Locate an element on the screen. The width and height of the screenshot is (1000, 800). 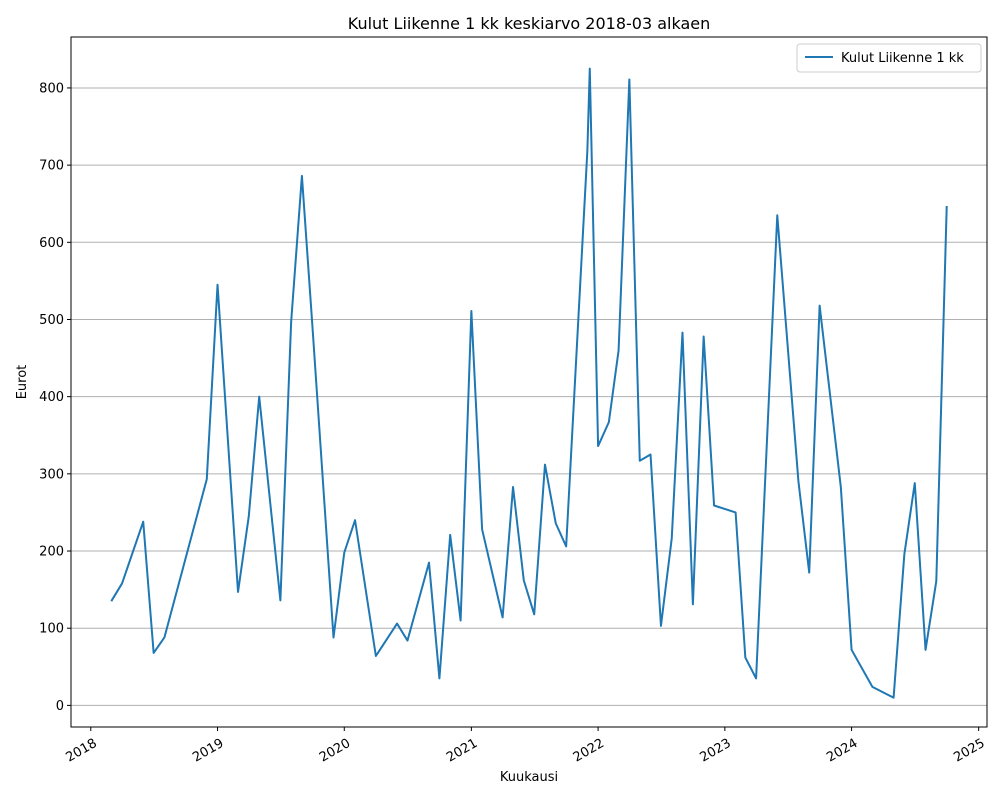
y-tick-label-100: 100 is located at coordinates (51, 629).